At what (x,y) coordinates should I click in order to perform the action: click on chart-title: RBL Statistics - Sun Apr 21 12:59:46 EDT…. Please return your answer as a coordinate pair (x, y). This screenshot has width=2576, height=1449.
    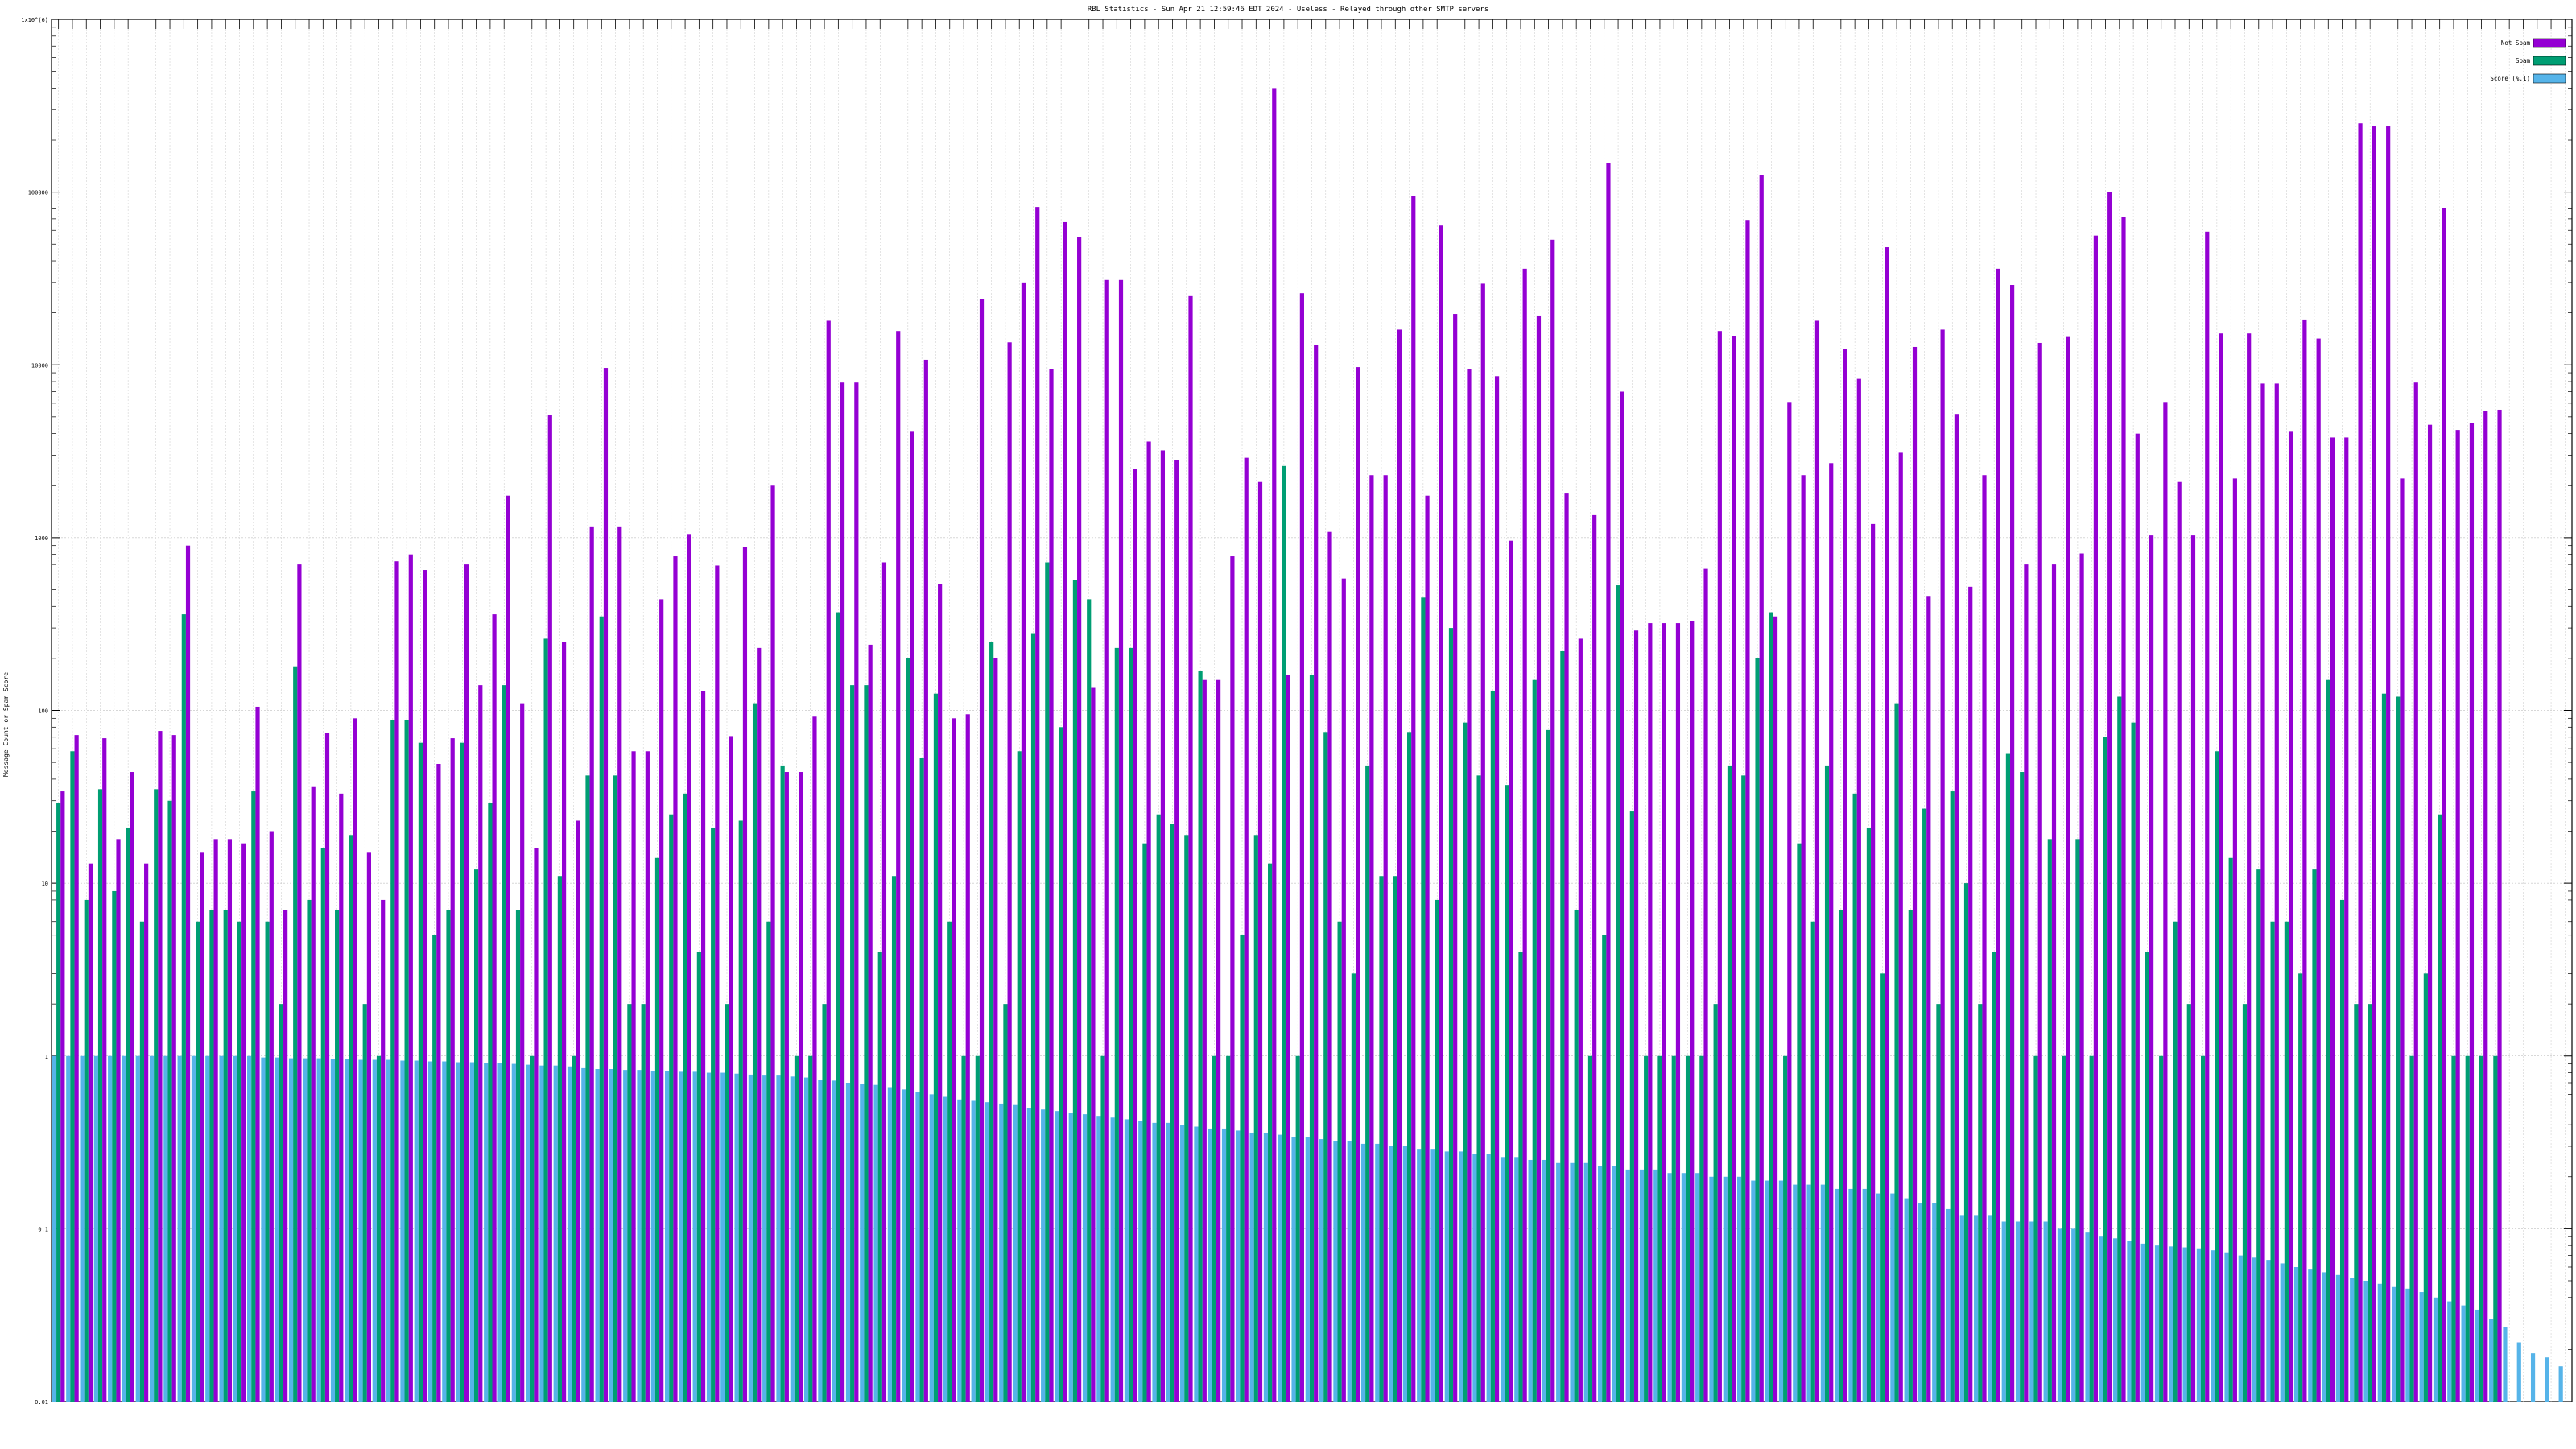
    Looking at the image, I should click on (1288, 10).